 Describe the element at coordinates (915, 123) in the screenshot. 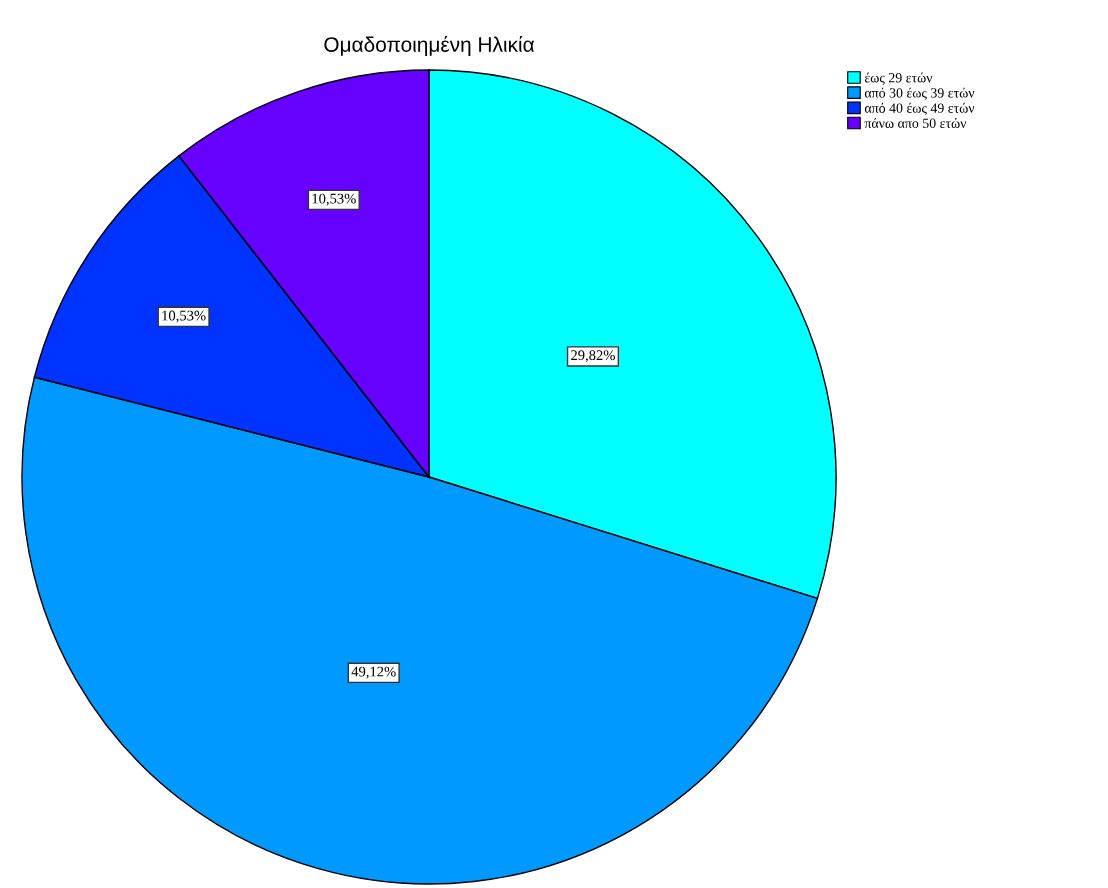

I see `legend-label: πάνω απο 50 ετών` at that location.